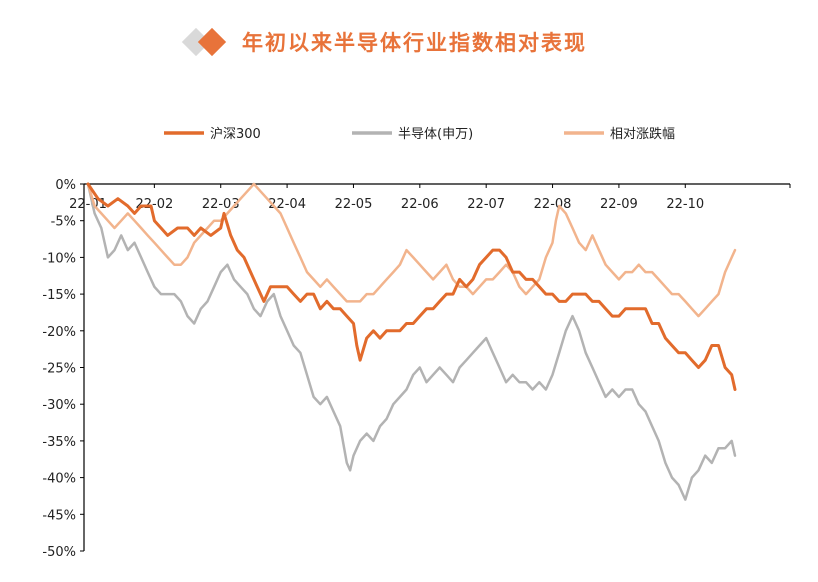 This screenshot has height=582, width=818. Describe the element at coordinates (59, 442) in the screenshot. I see `y-tick-label: -35%` at that location.